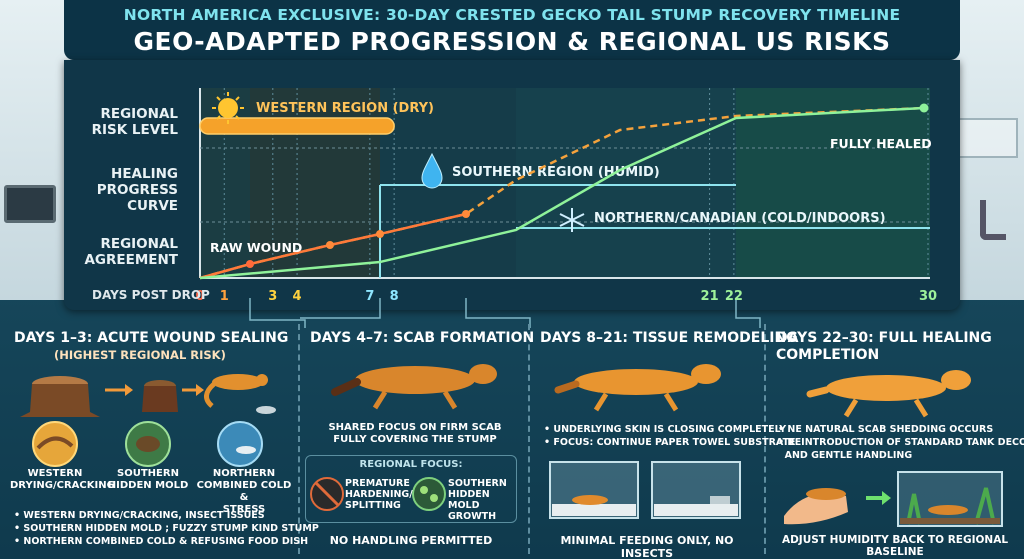 The image size is (1024, 559). Describe the element at coordinates (710, 296) in the screenshot. I see `tick-label-day-21: 21` at that location.